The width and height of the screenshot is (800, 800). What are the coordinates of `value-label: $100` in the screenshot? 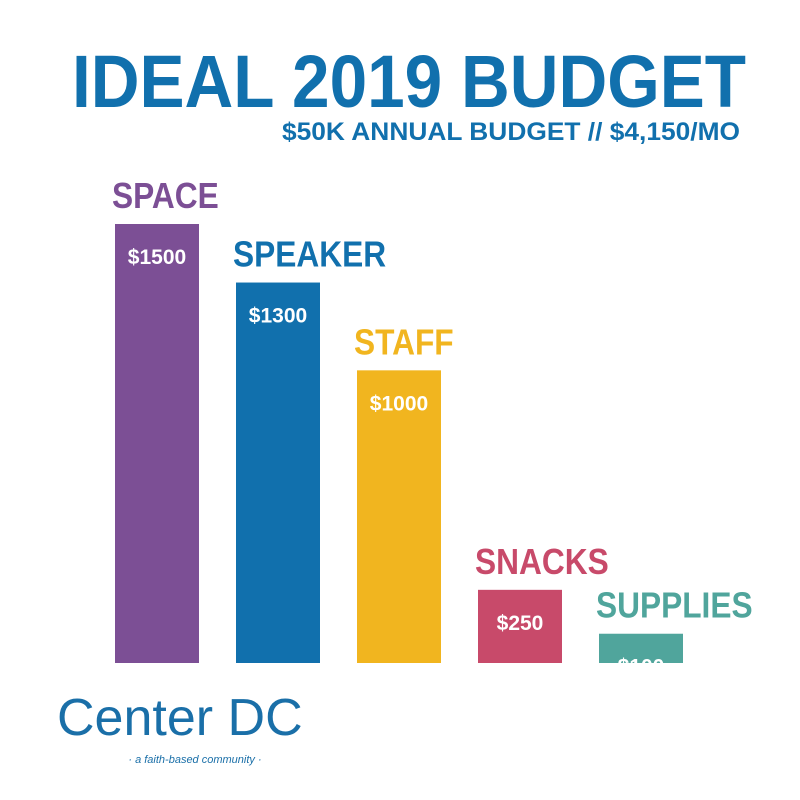 It's located at (641, 667).